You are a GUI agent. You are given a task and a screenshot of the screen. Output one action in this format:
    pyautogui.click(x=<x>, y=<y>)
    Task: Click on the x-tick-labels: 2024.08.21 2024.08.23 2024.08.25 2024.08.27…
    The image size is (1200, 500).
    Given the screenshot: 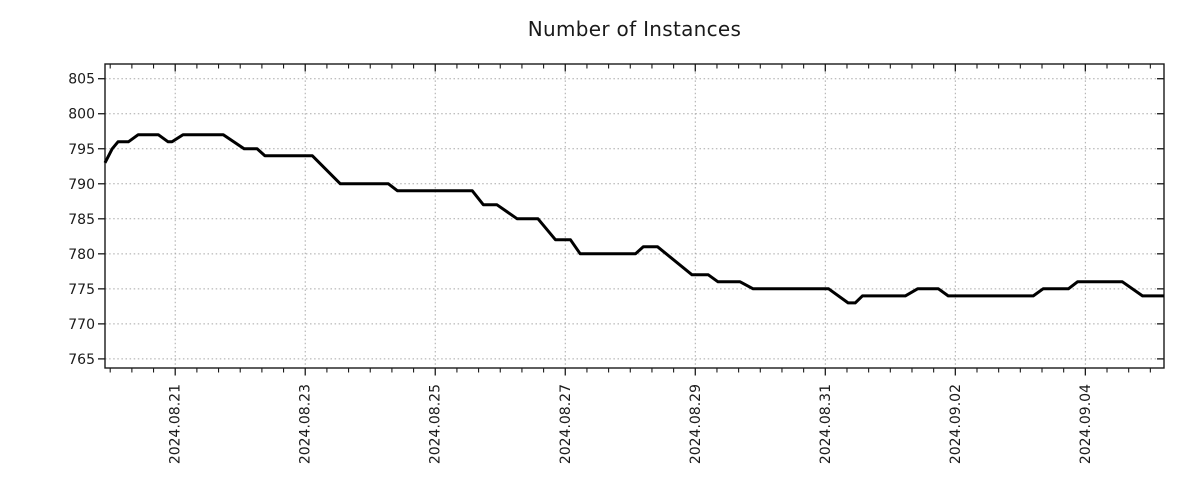 What is the action you would take?
    pyautogui.click(x=631, y=424)
    